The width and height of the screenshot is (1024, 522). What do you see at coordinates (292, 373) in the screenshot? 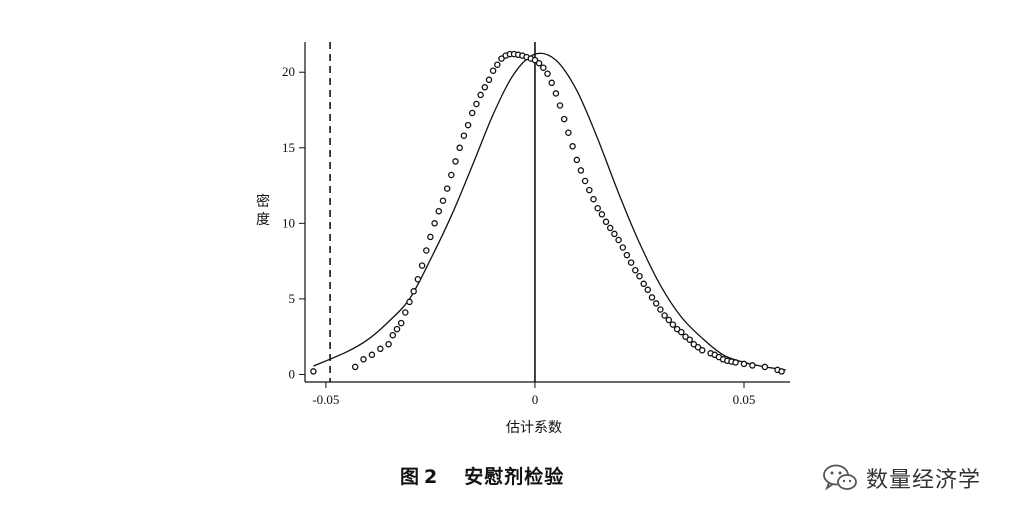
I see `y-tick-label: 0` at bounding box center [292, 373].